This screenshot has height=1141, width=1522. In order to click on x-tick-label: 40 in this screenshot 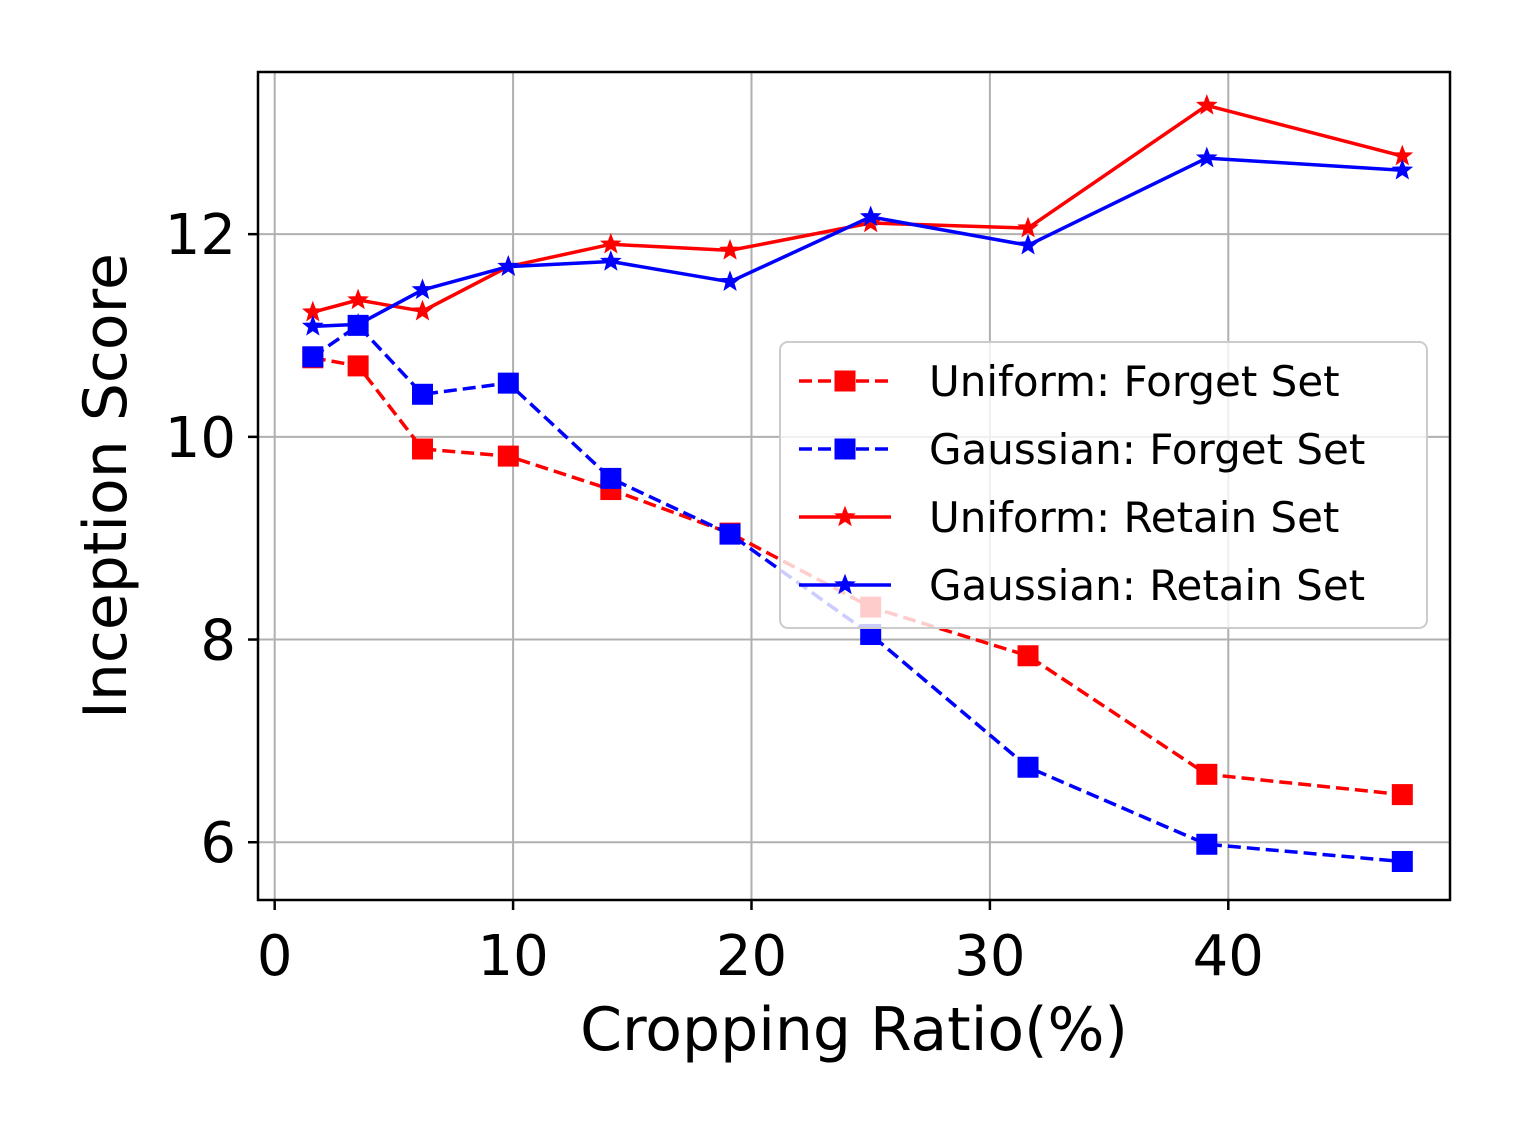, I will do `click(1228, 956)`.